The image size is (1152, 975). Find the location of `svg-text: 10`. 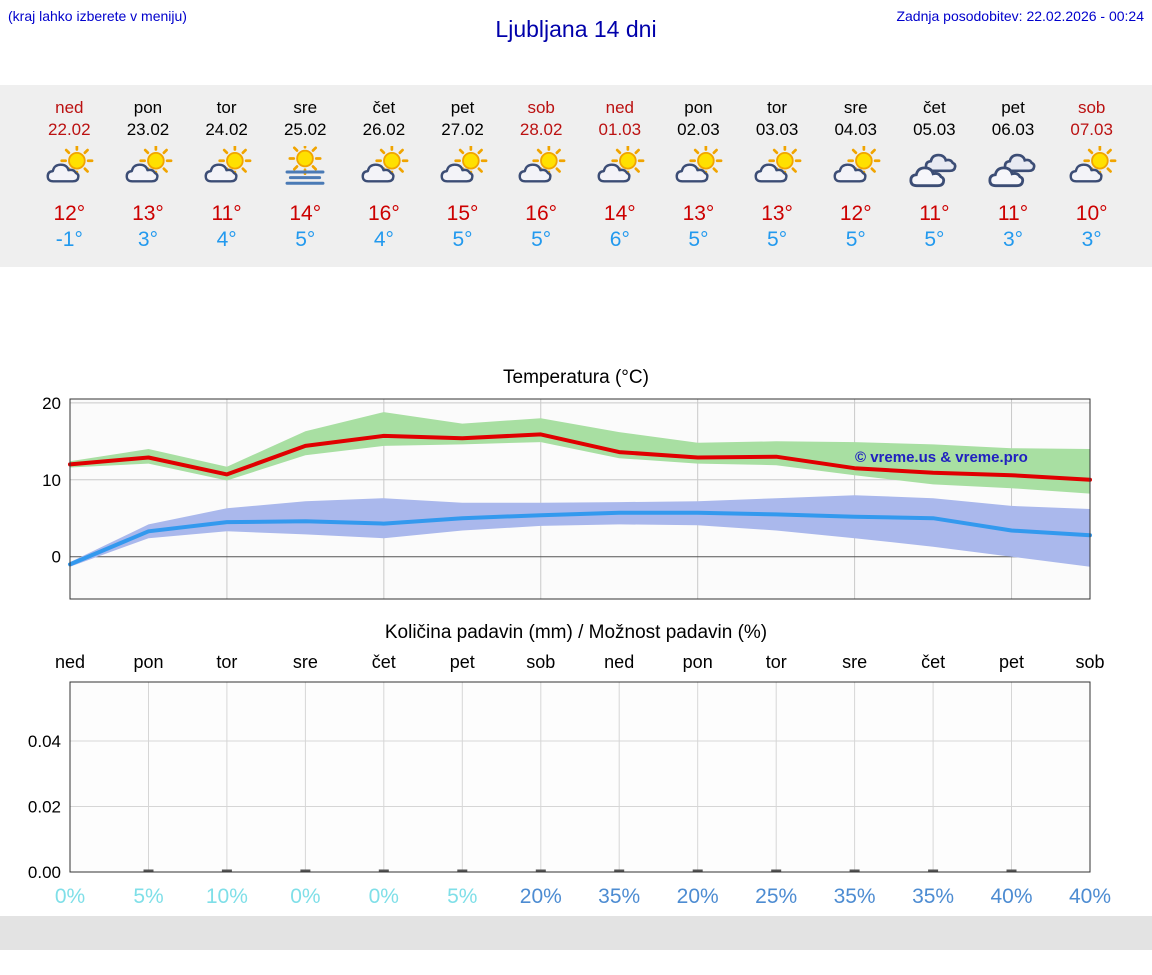

svg-text: 10 is located at coordinates (51, 480).